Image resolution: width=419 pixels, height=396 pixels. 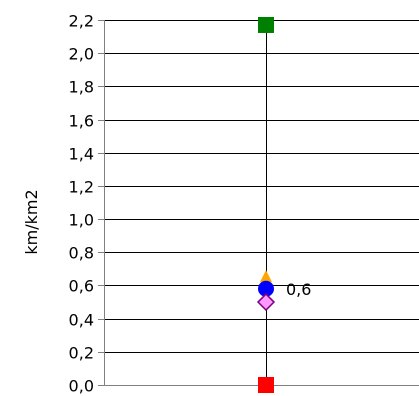 I want to click on y-tick-labels: 0,0 0,2 0,4 0,6 0,8 1,0 1,2 1,4 1,6 1,8 2,0 2,2, so click(x=81, y=204).